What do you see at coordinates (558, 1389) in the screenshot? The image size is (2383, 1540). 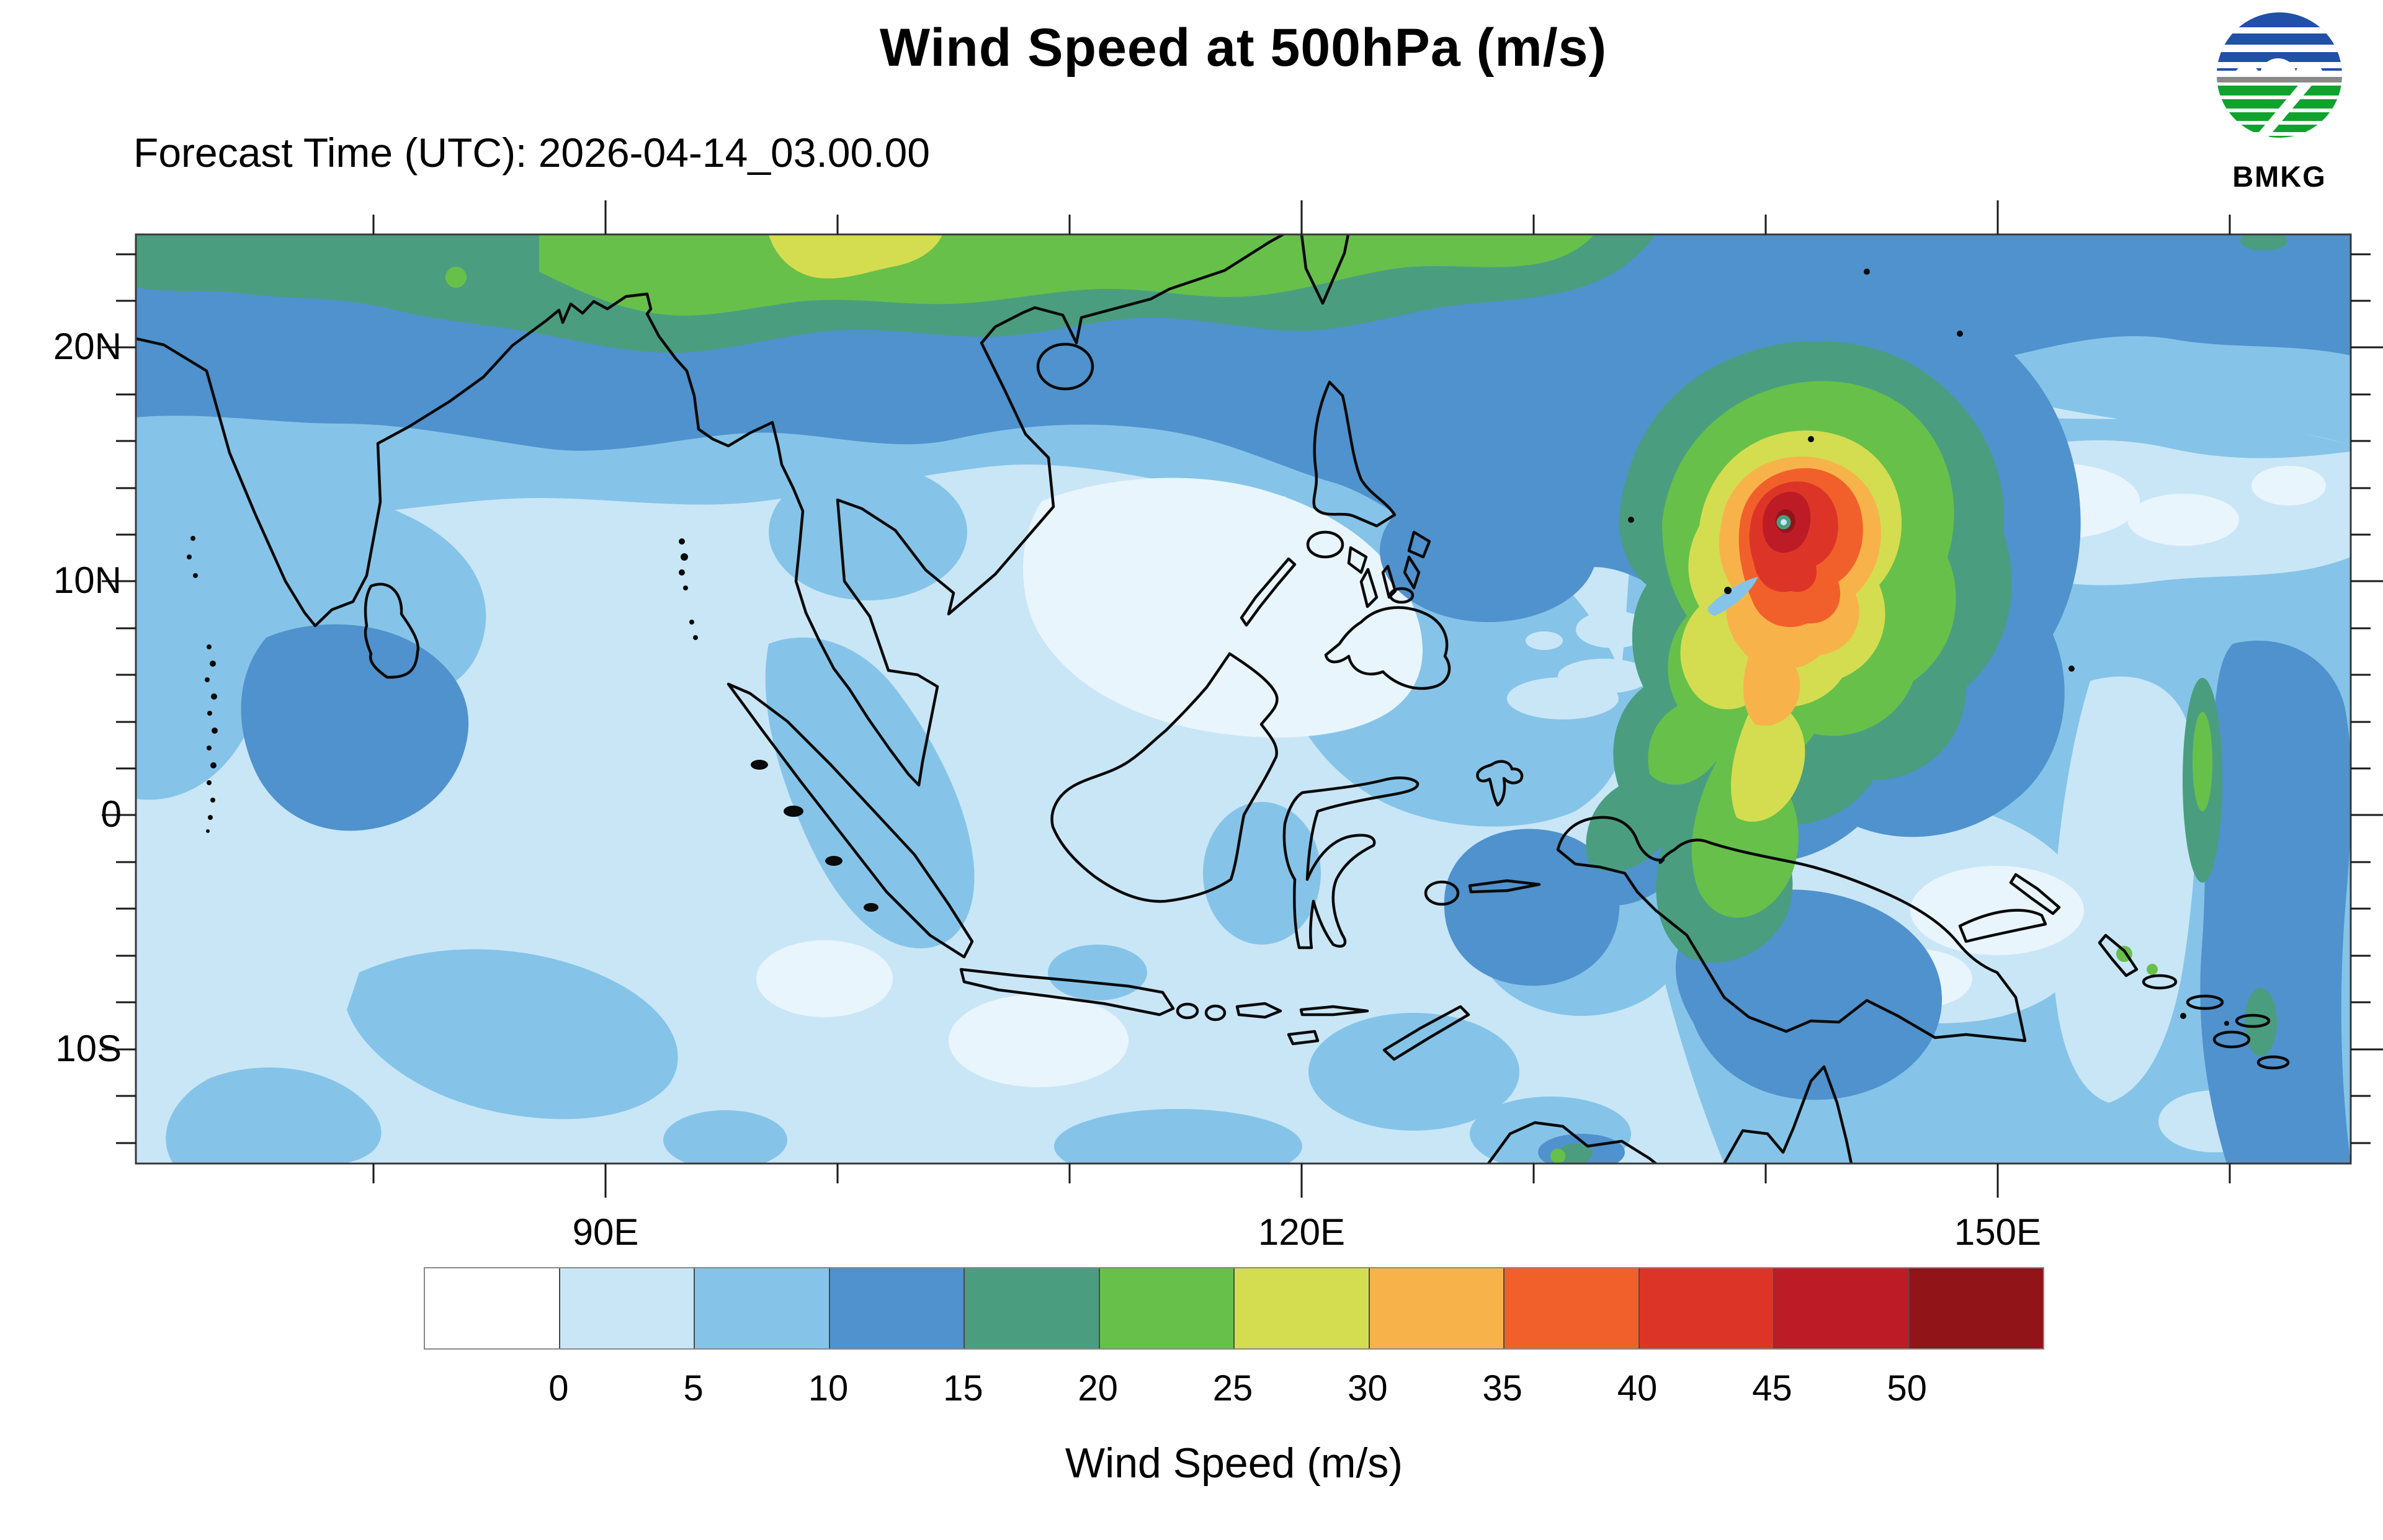 I see `colorbar-tick-label: 0` at bounding box center [558, 1389].